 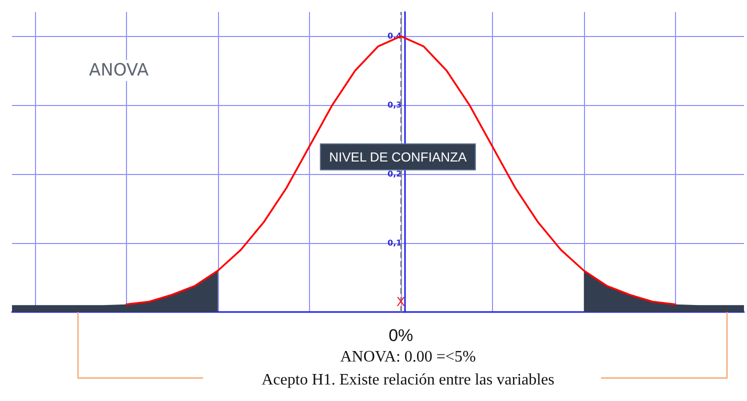 What do you see at coordinates (401, 335) in the screenshot?
I see `x-tick-label: 0%` at bounding box center [401, 335].